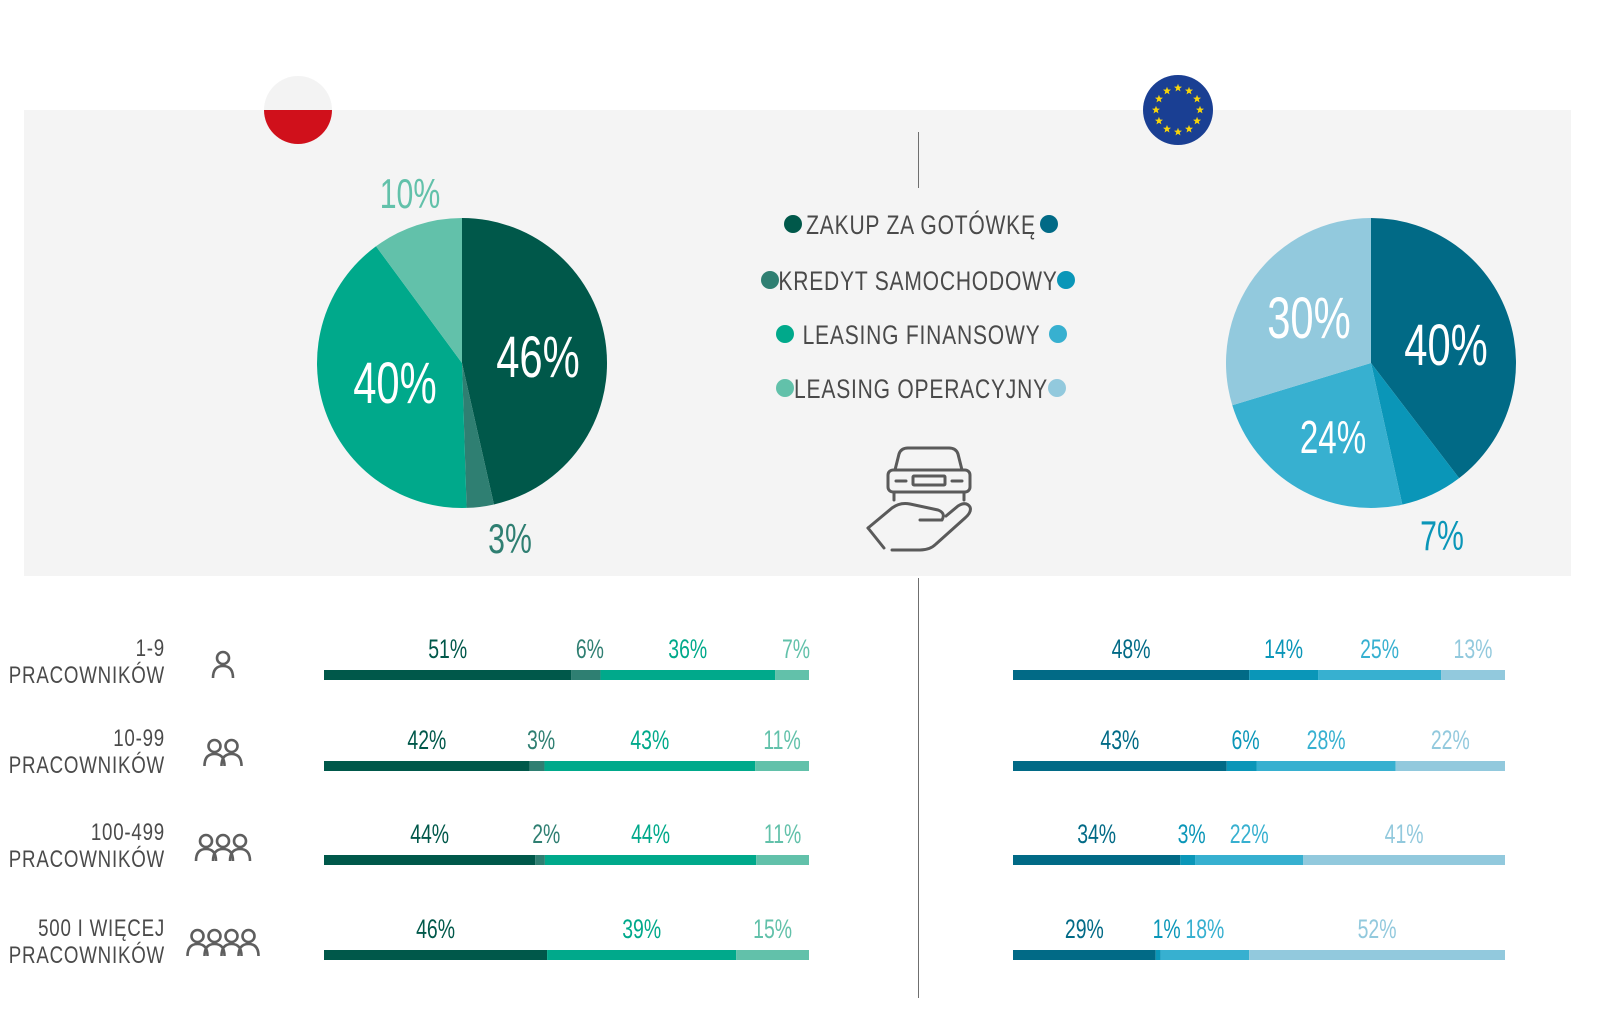  Describe the element at coordinates (139, 738) in the screenshot. I see `company-size-label: 10-99` at that location.